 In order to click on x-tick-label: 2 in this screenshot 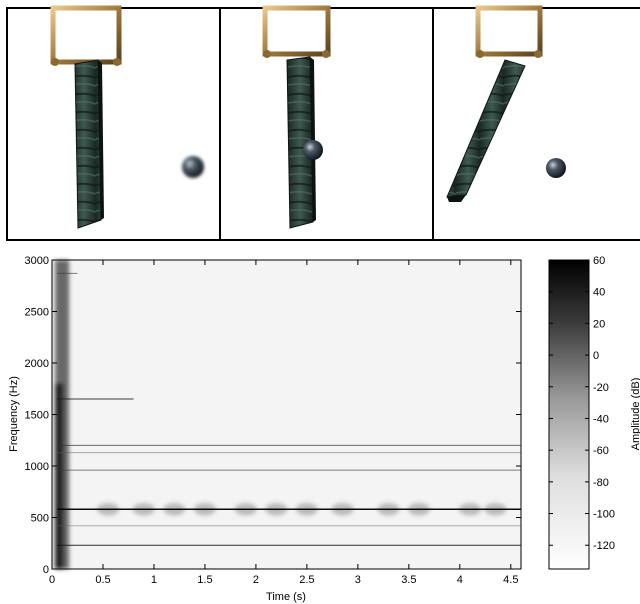, I will do `click(256, 580)`.